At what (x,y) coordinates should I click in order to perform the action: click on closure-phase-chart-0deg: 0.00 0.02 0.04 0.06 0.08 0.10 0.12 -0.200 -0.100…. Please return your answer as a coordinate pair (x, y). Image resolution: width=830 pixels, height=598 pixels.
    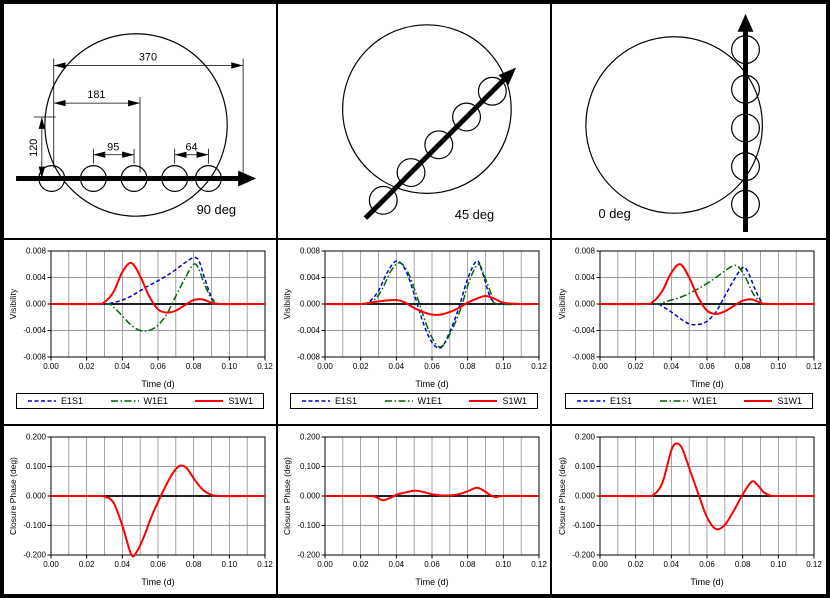
    Looking at the image, I should click on (689, 510).